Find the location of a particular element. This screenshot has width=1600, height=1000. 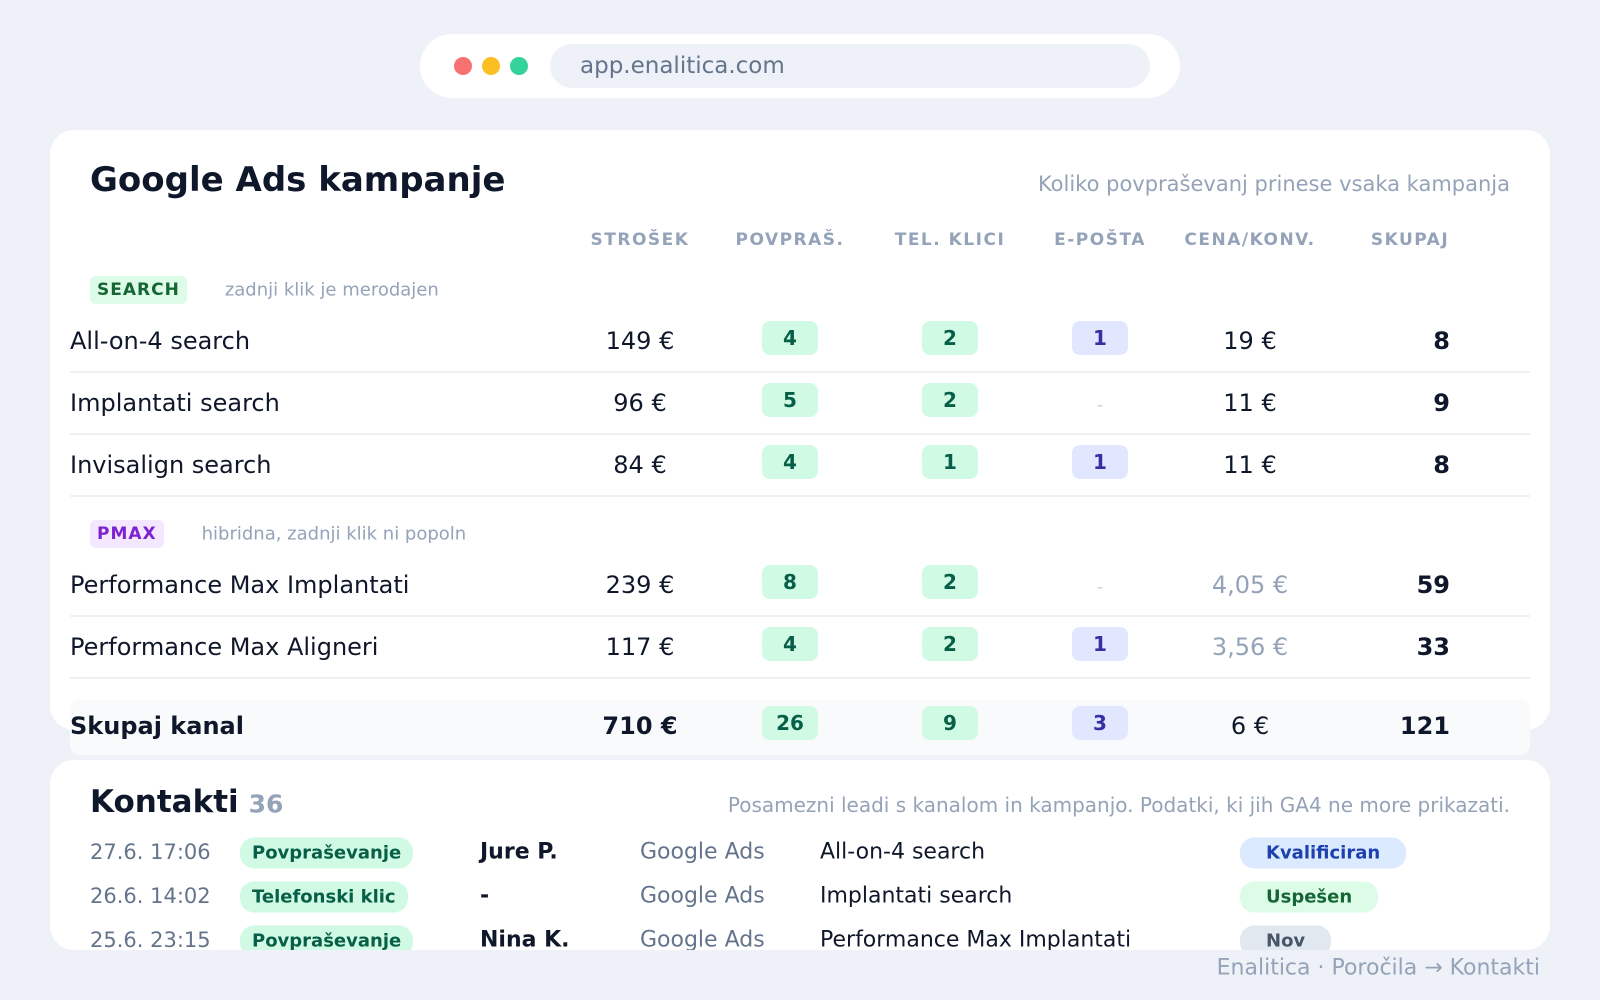

cost: 149 € is located at coordinates (640, 341).